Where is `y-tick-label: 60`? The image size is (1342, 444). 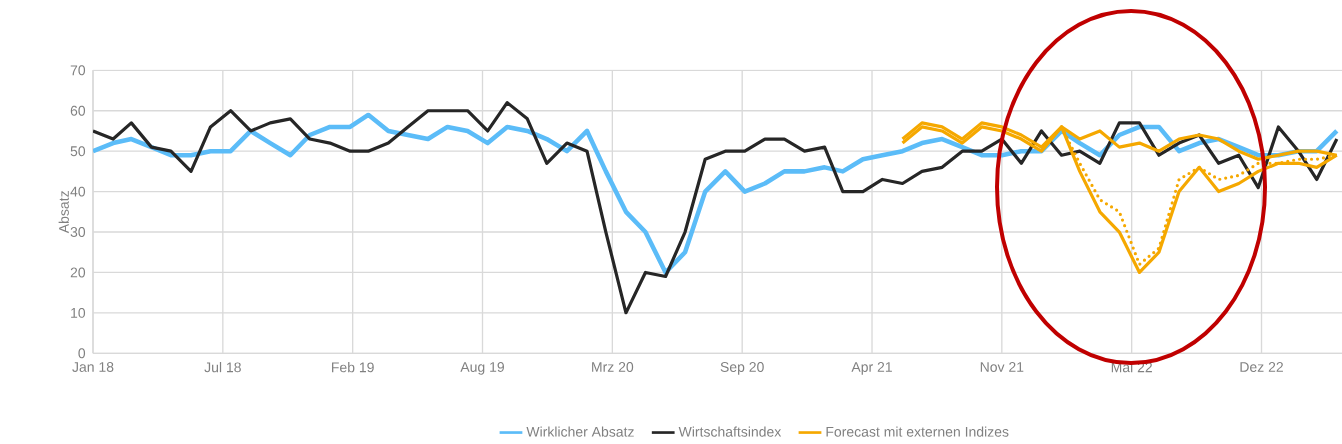 y-tick-label: 60 is located at coordinates (78, 110).